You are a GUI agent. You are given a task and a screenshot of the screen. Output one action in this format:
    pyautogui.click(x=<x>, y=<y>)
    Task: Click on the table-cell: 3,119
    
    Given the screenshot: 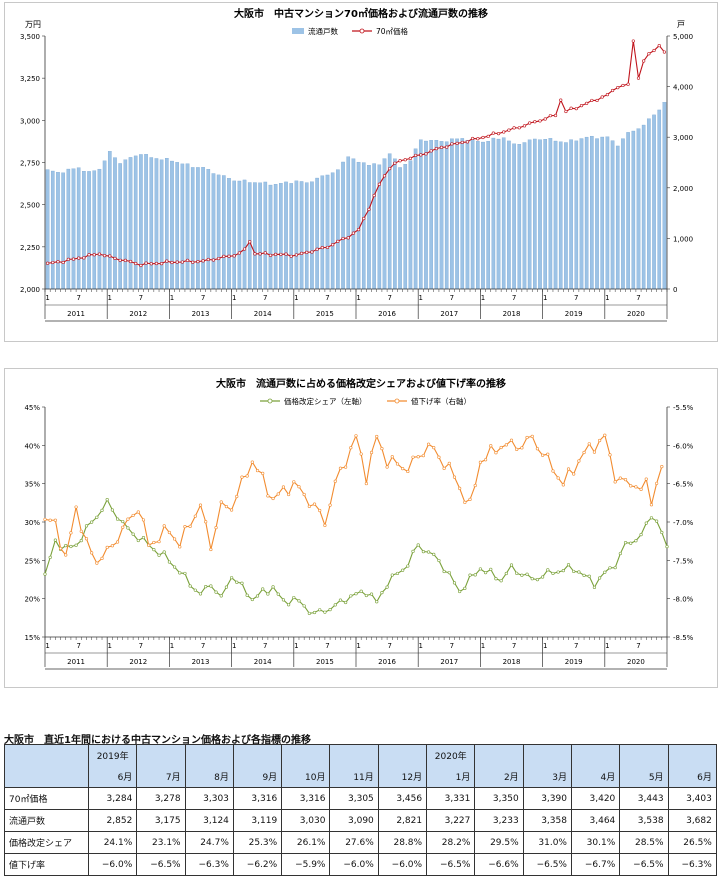 What is the action you would take?
    pyautogui.click(x=257, y=820)
    